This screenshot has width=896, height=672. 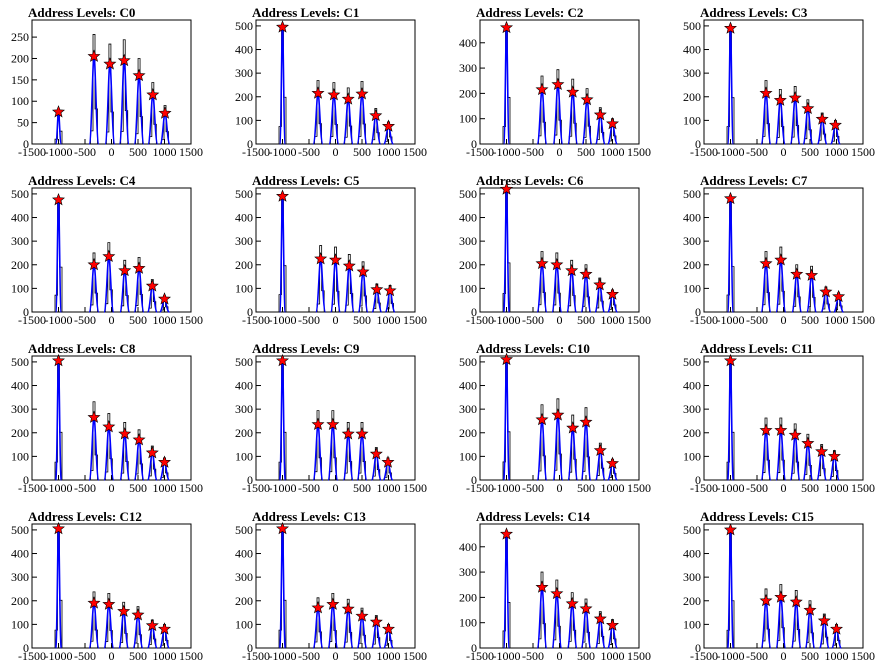 What do you see at coordinates (474, 480) in the screenshot?
I see `y-tick-label: 0` at bounding box center [474, 480].